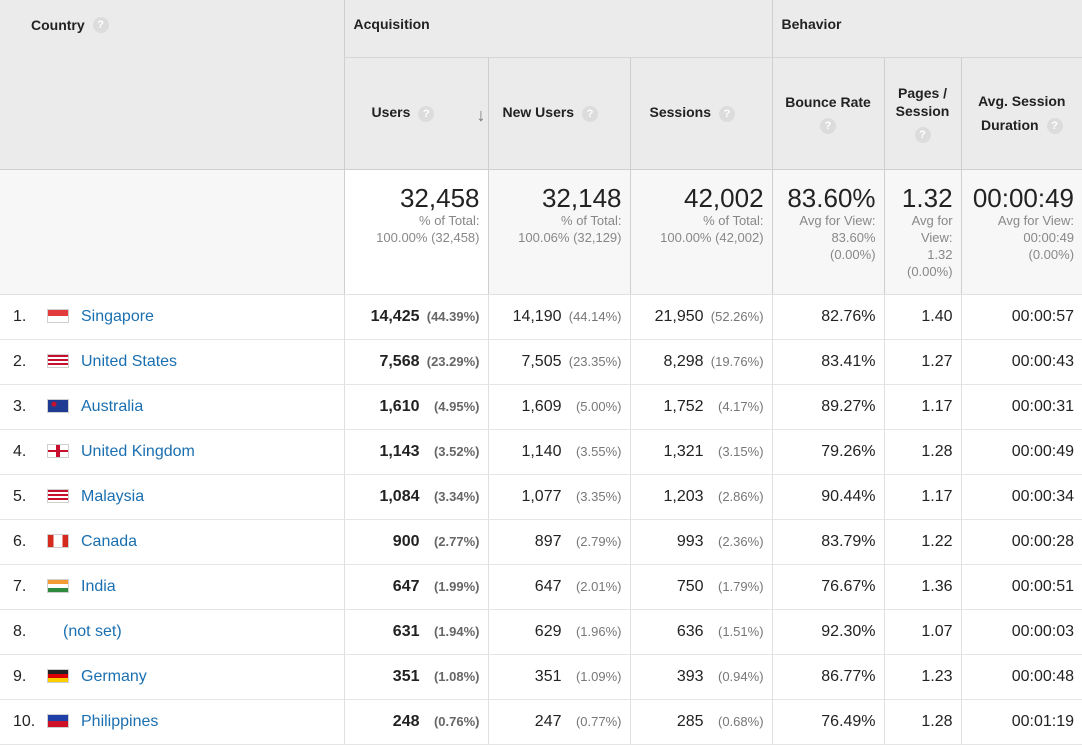 Image resolution: width=1082 pixels, height=745 pixels. I want to click on users-value: 647, so click(406, 586).